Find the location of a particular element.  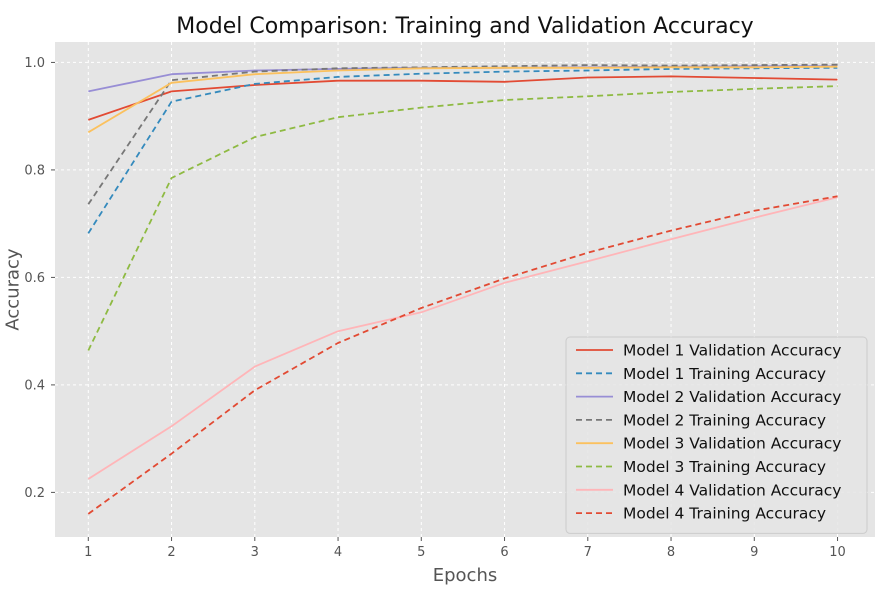

x-tick-label: 5 is located at coordinates (421, 552).